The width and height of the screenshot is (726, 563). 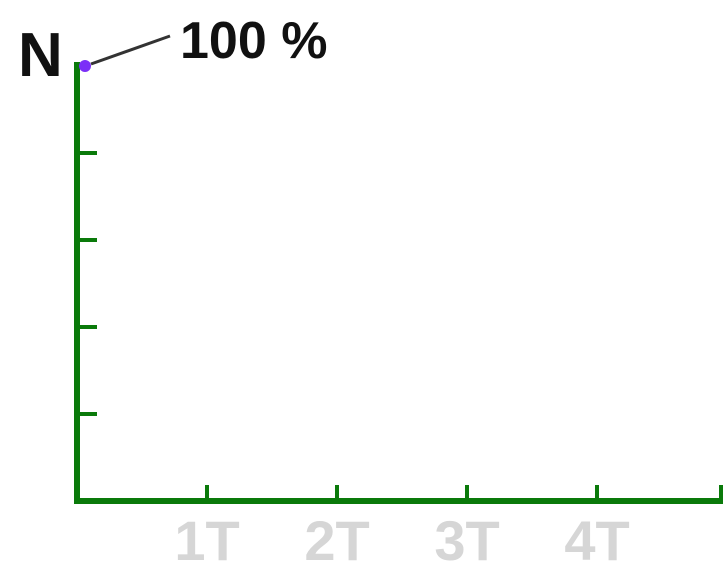 I want to click on x-tick-labels: 1T 2T 3T 4T, so click(x=401, y=536).